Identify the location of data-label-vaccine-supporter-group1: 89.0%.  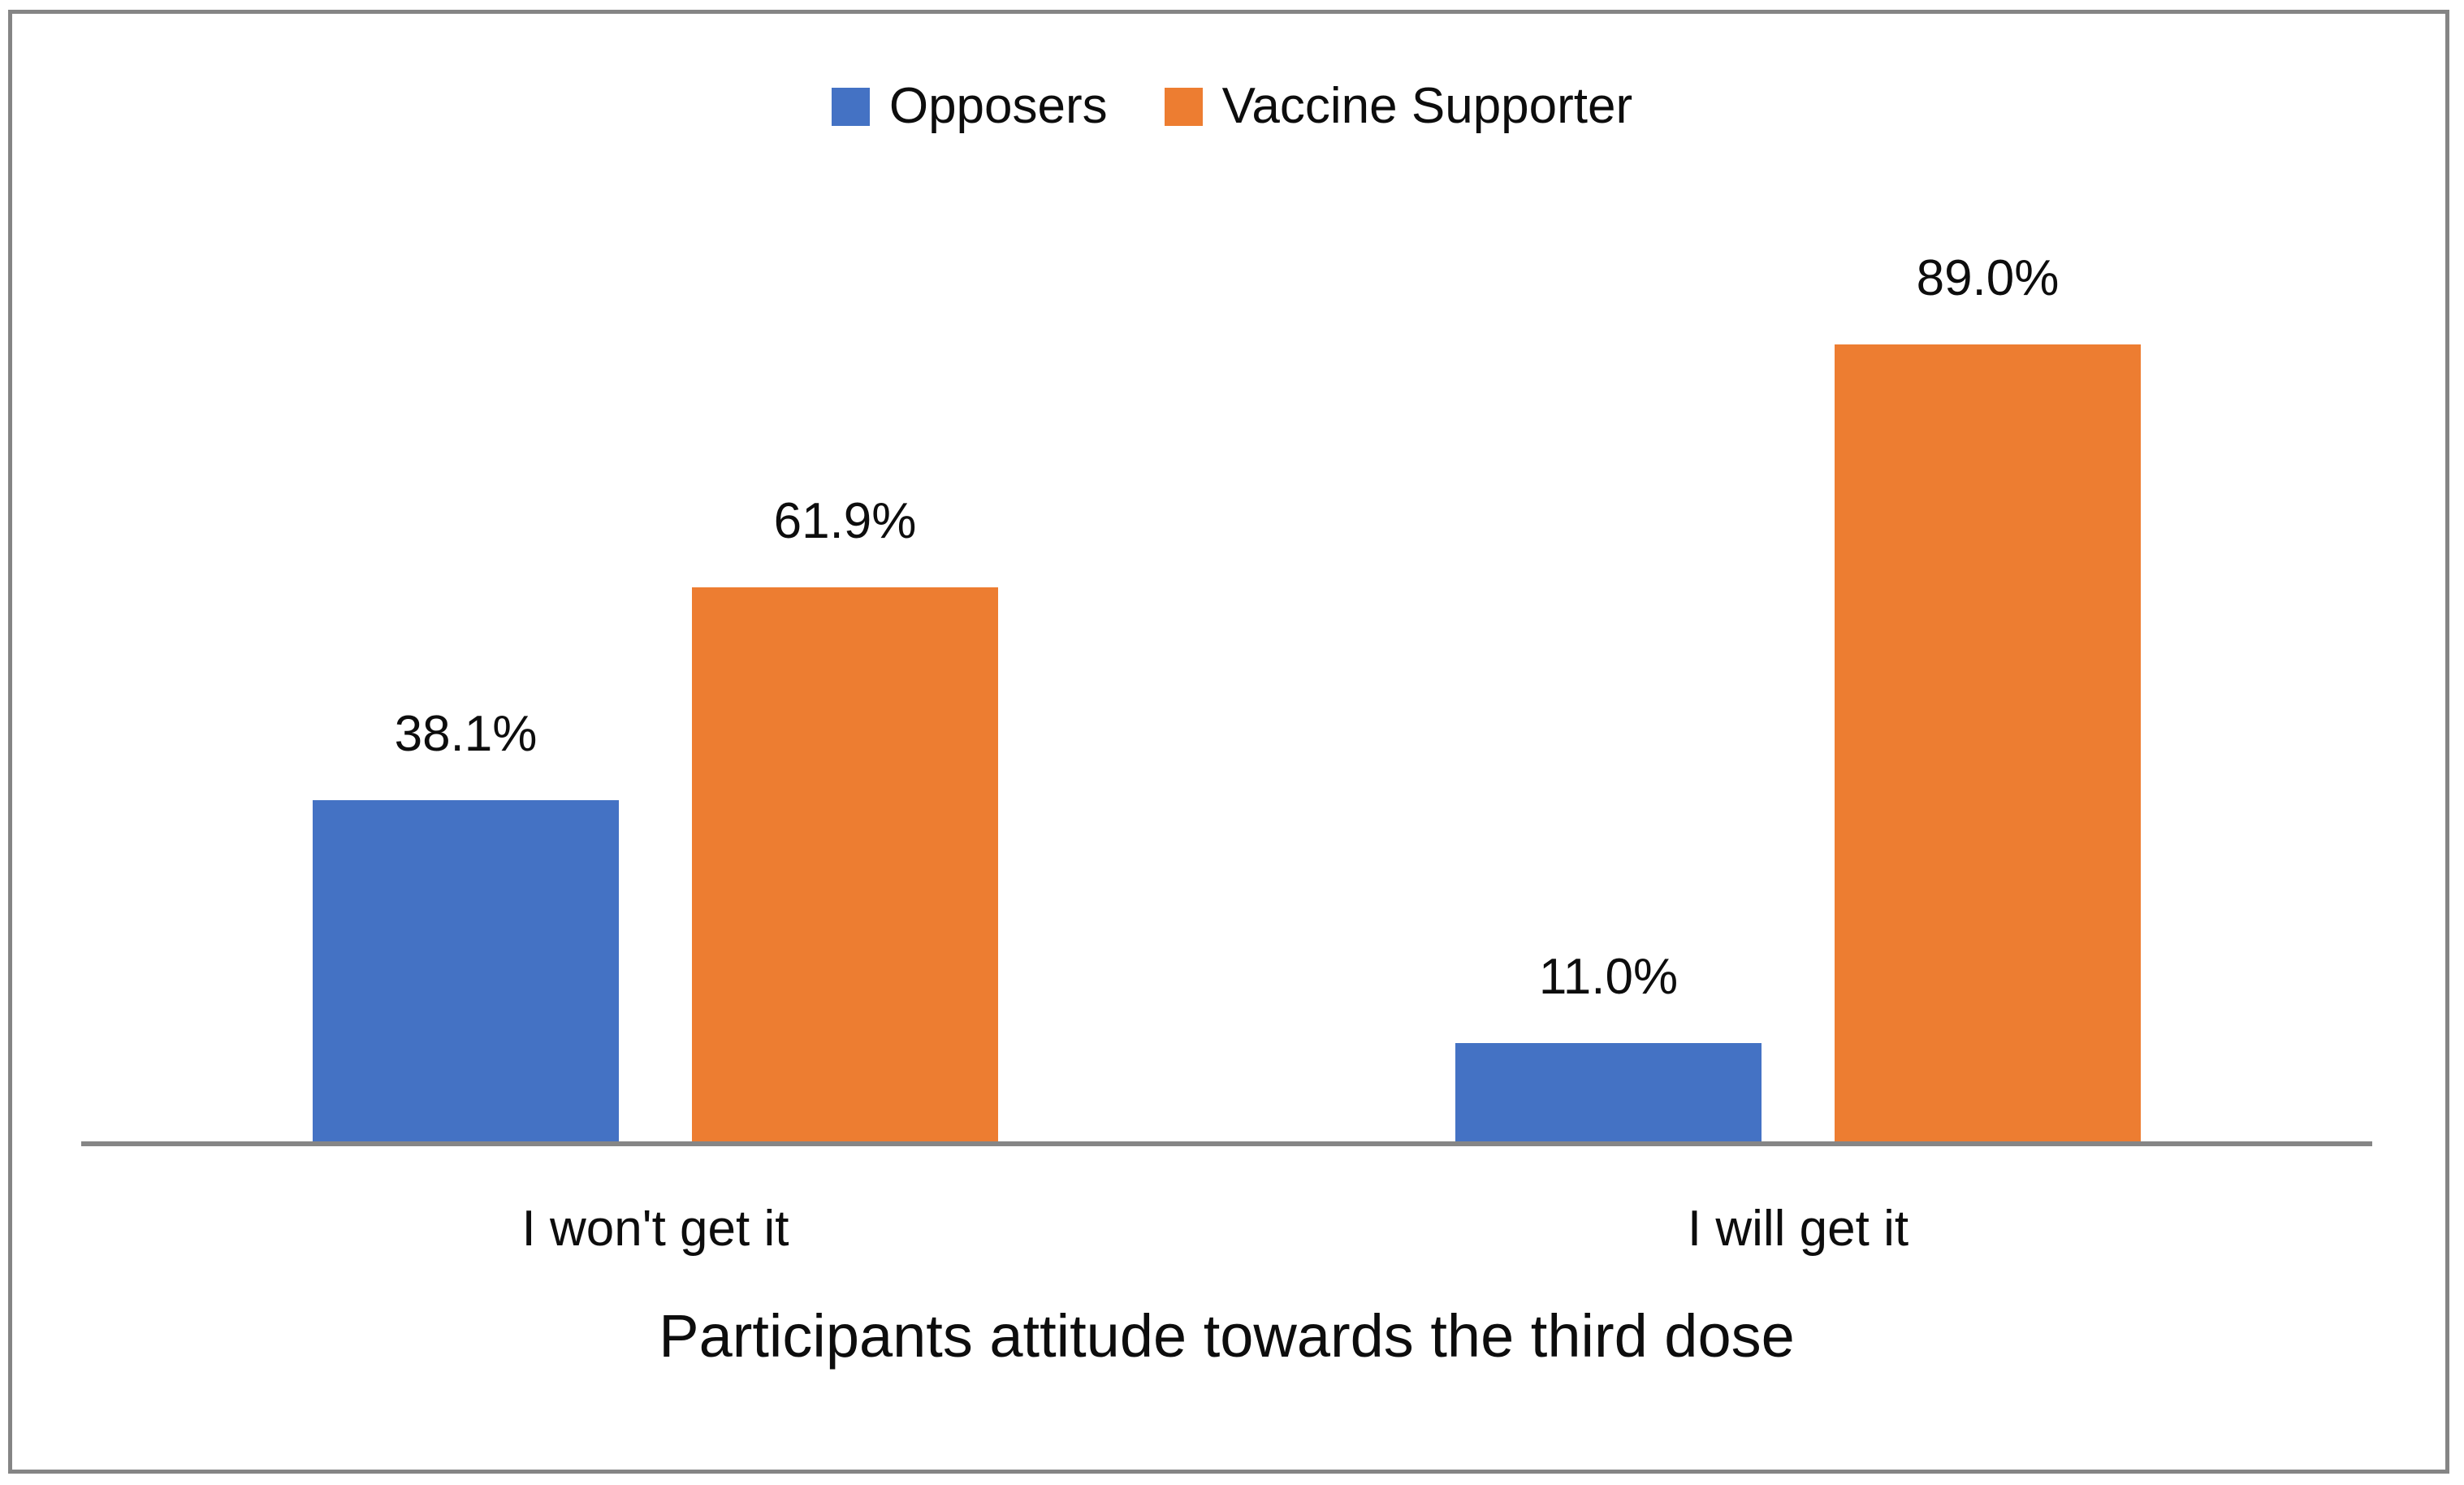
(1988, 278).